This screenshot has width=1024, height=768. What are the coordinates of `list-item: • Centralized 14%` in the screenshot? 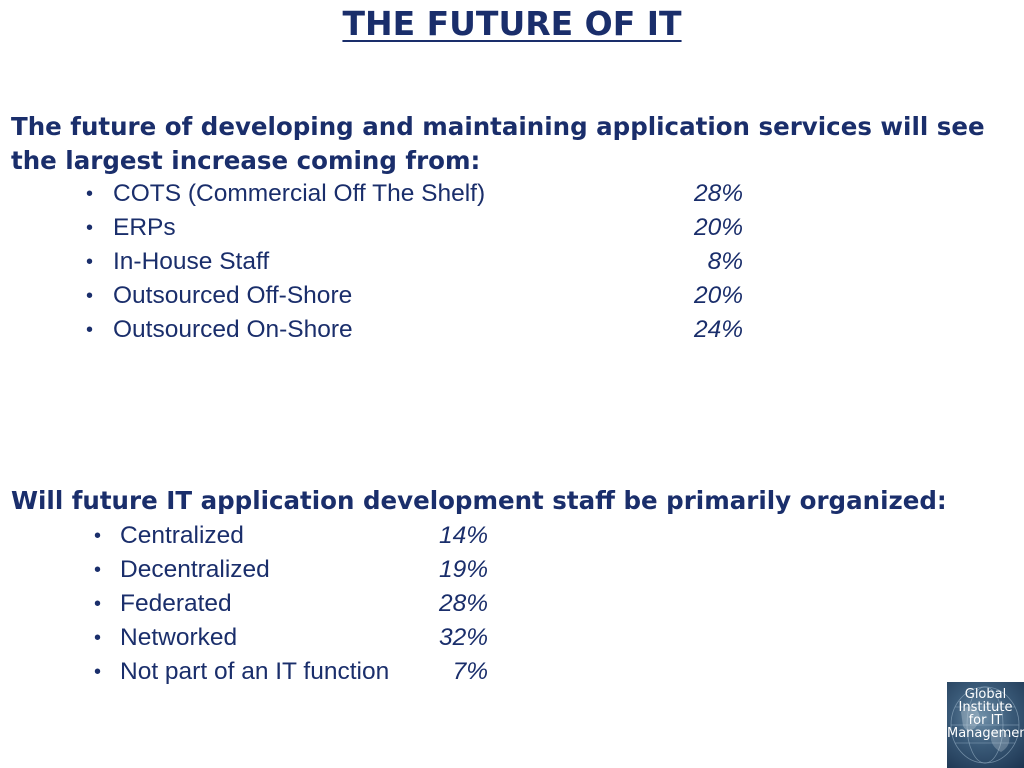 It's located at (304, 536).